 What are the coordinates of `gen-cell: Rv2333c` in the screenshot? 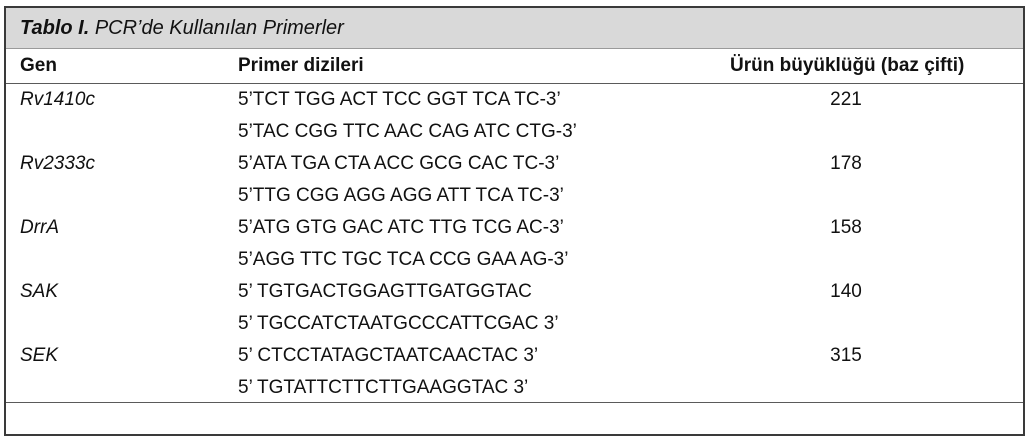 It's located at (57, 163).